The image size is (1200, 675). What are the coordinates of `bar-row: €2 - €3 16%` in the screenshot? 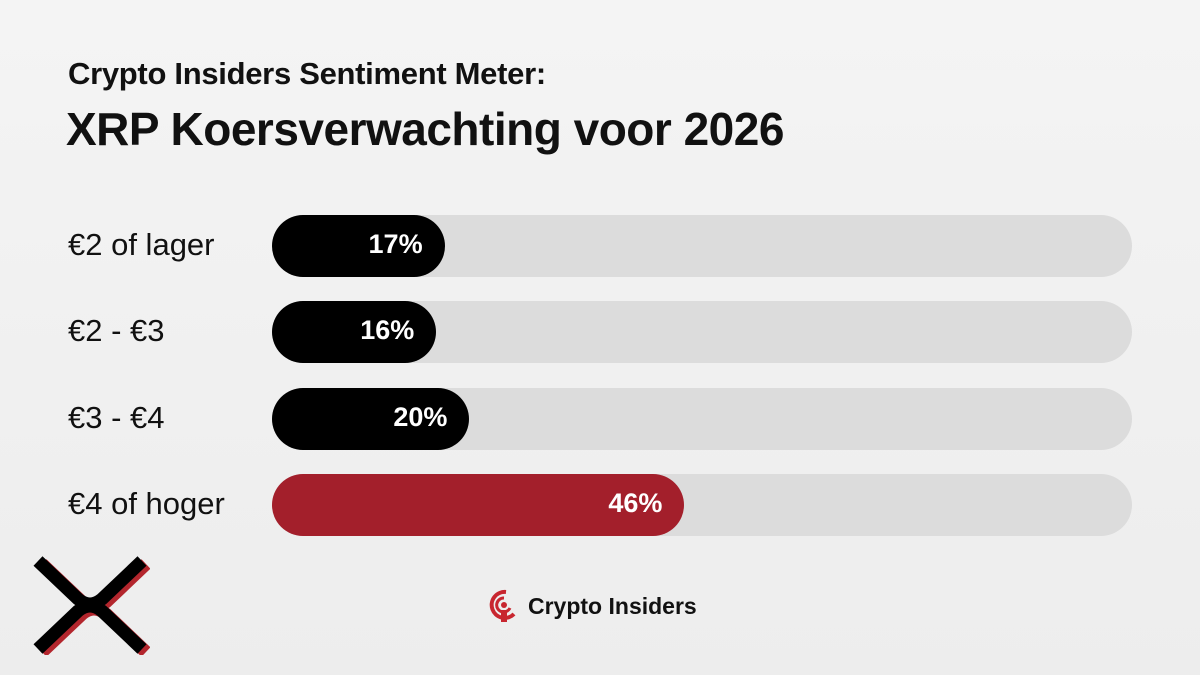 It's located at (600, 332).